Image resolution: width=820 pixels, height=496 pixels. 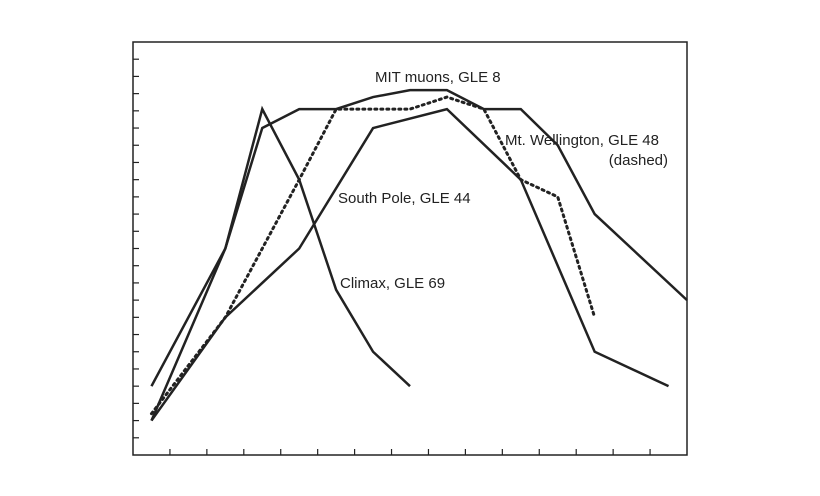 What do you see at coordinates (638, 160) in the screenshot?
I see `annotation: (dashed)` at bounding box center [638, 160].